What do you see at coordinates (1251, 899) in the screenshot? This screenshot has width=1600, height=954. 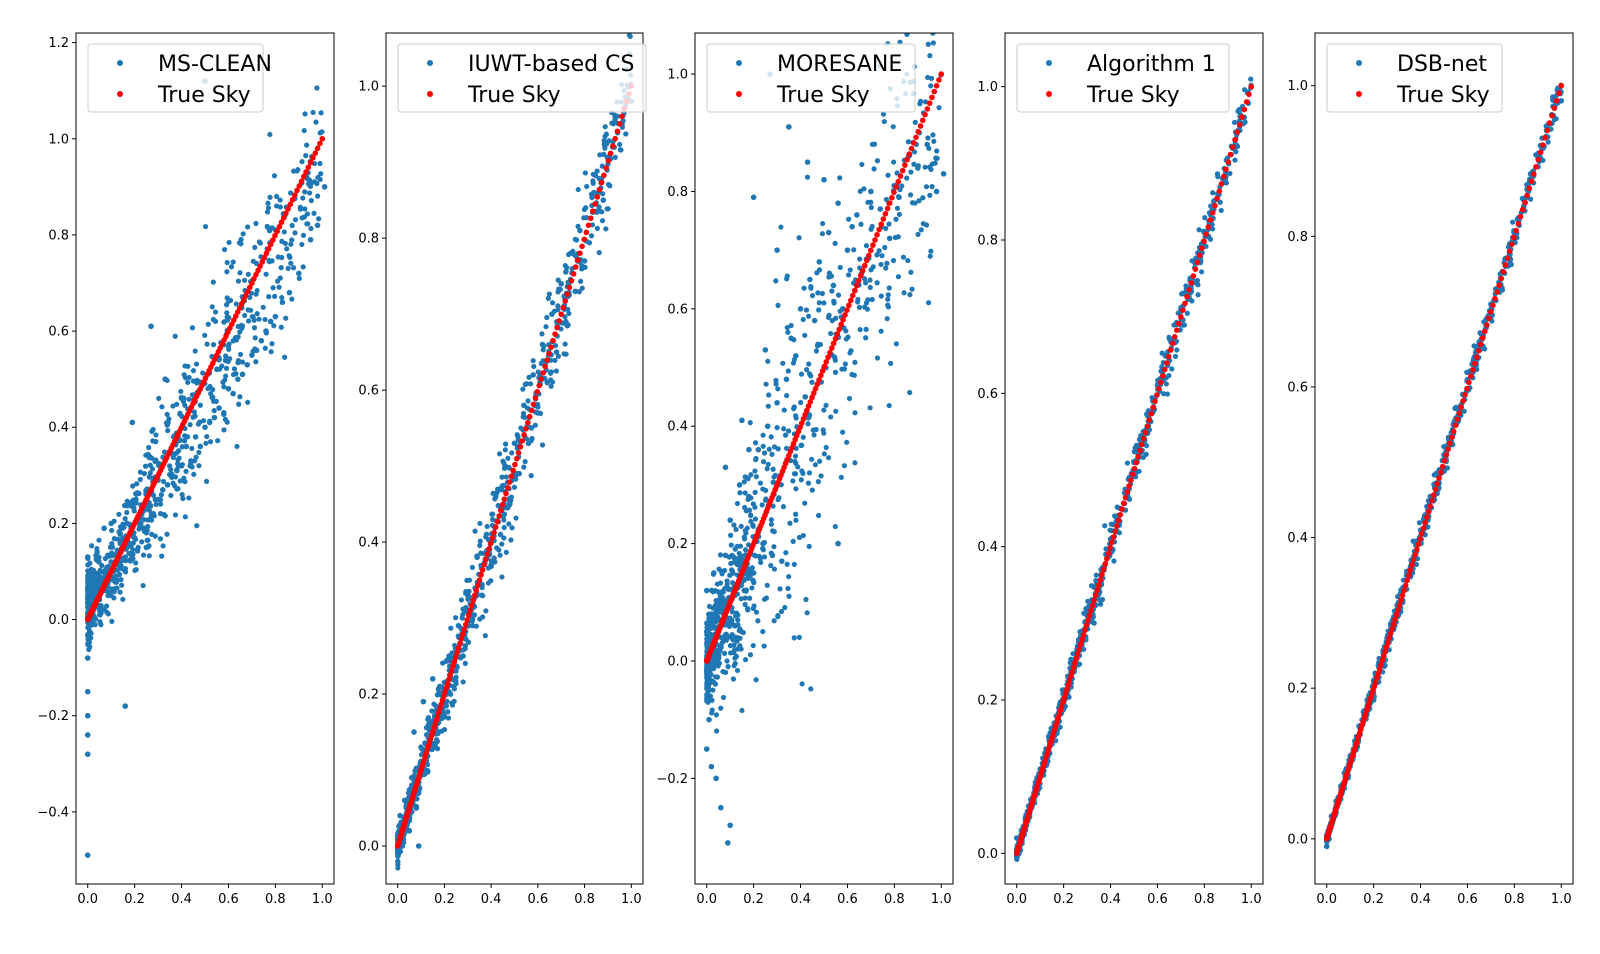 I see `x-tick-label: 1.0` at bounding box center [1251, 899].